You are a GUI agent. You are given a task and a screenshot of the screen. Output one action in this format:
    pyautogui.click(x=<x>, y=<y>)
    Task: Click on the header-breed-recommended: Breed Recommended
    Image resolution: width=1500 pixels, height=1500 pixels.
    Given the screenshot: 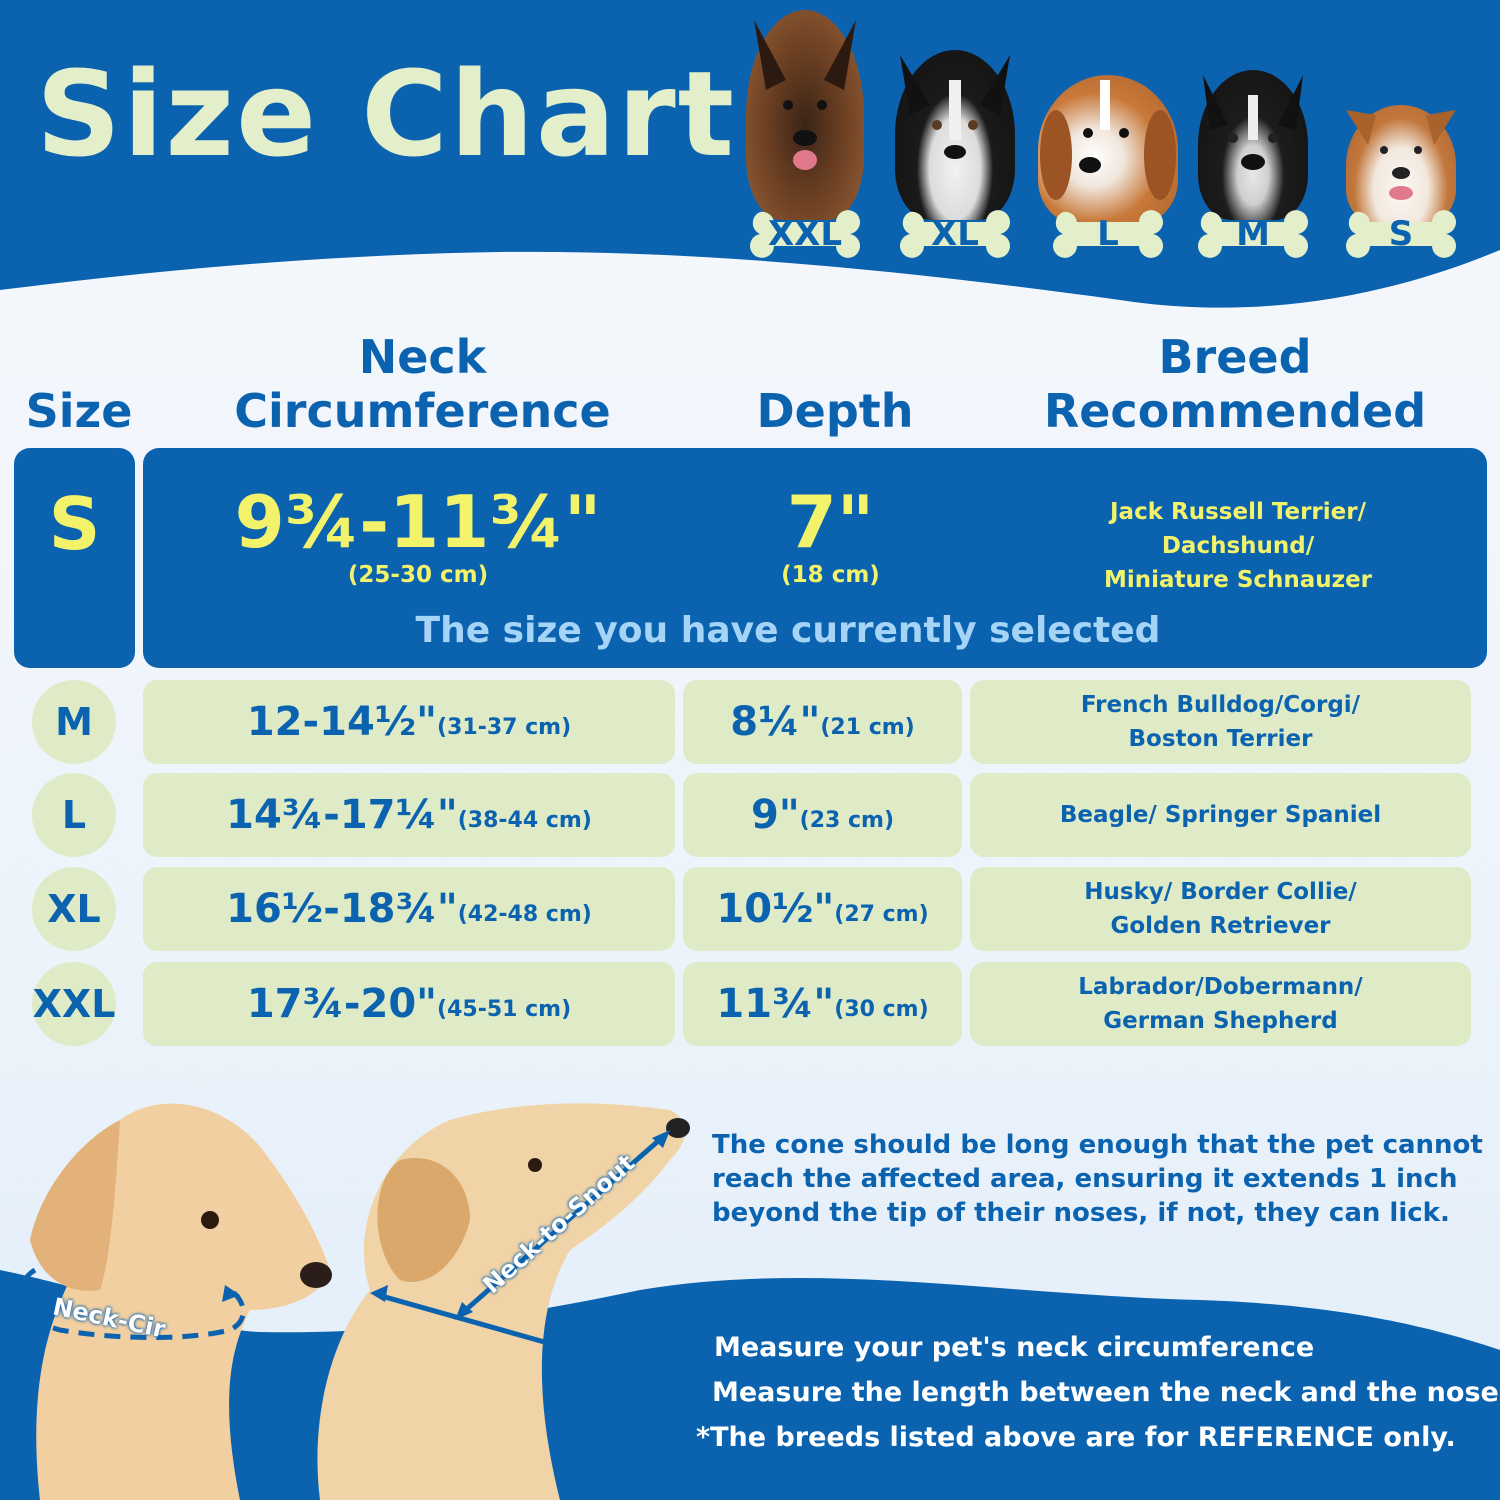 What is the action you would take?
    pyautogui.click(x=1235, y=384)
    